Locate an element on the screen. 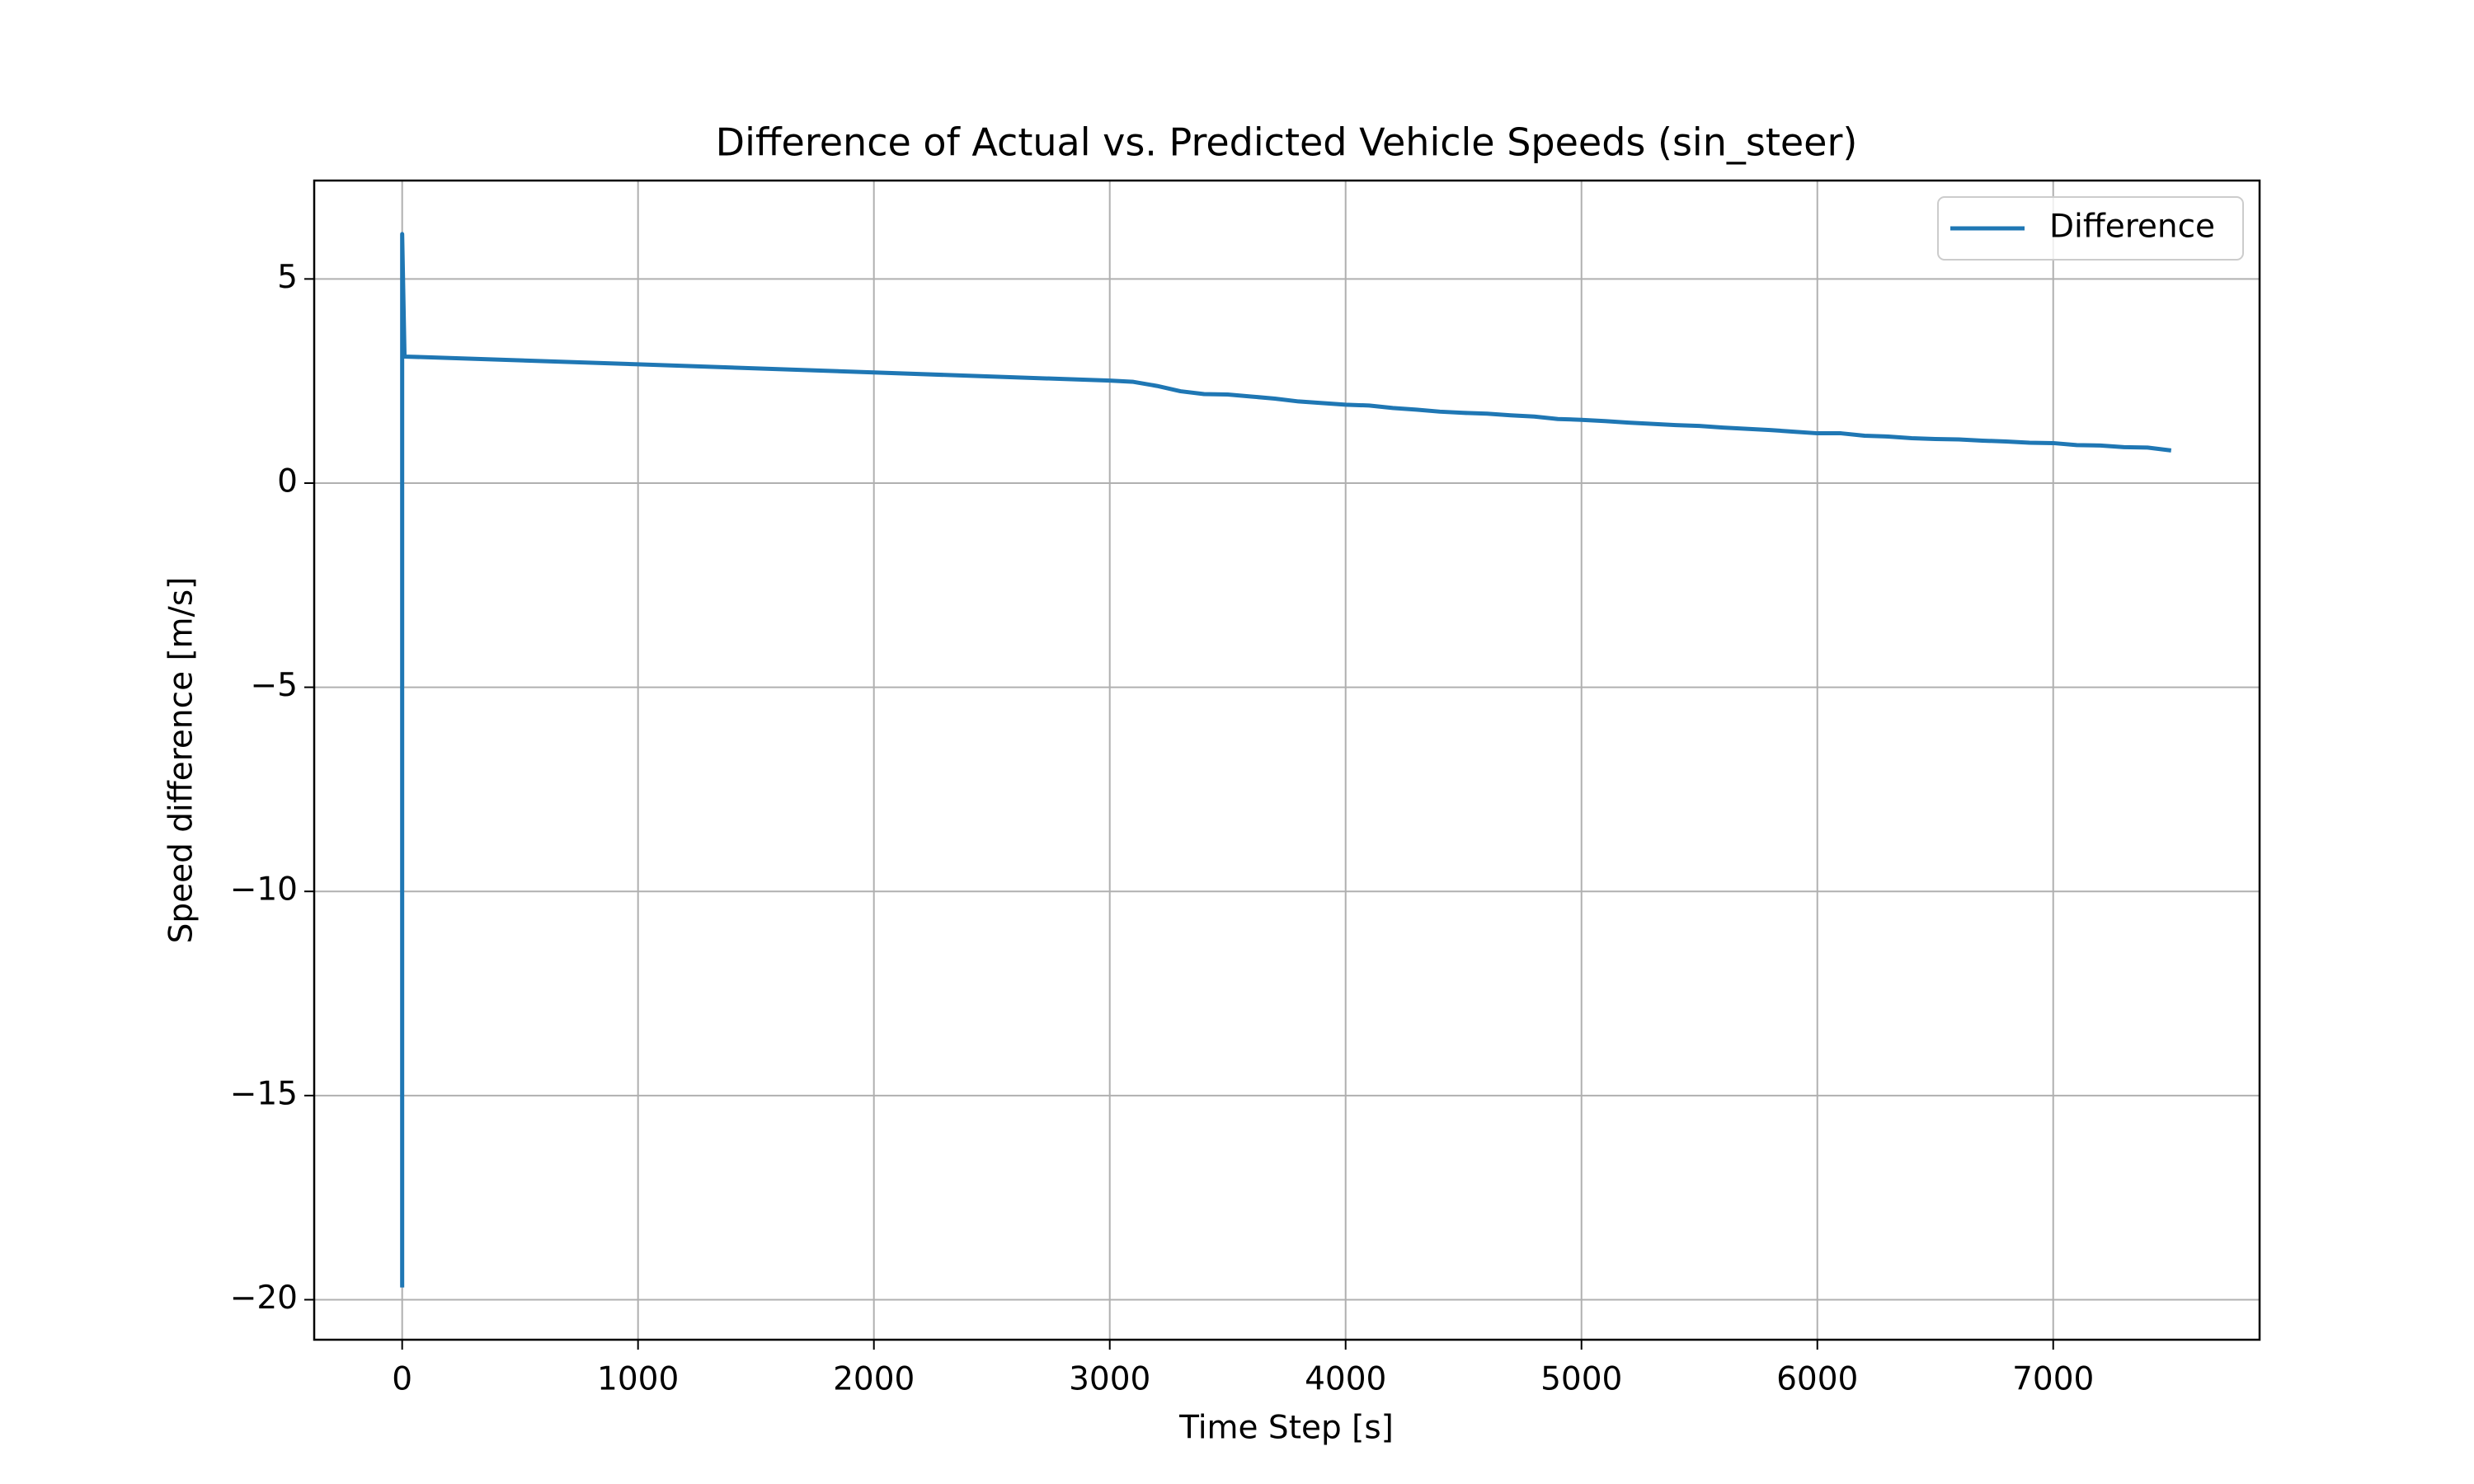 The image size is (2474, 1484). y-tick-label: 5 is located at coordinates (287, 277).